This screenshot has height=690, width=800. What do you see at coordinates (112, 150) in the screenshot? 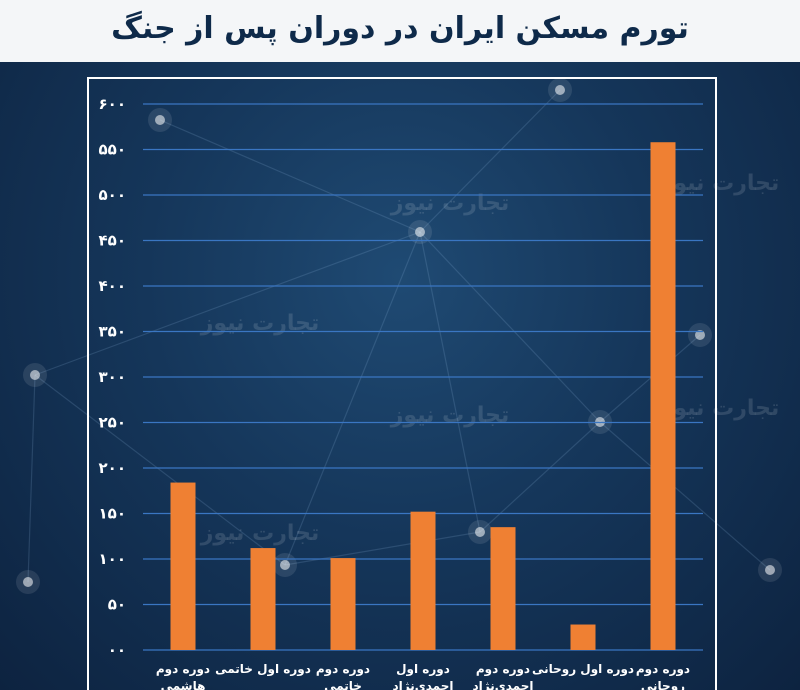
I see `y-tick-label: ۵۵۰` at bounding box center [112, 150].